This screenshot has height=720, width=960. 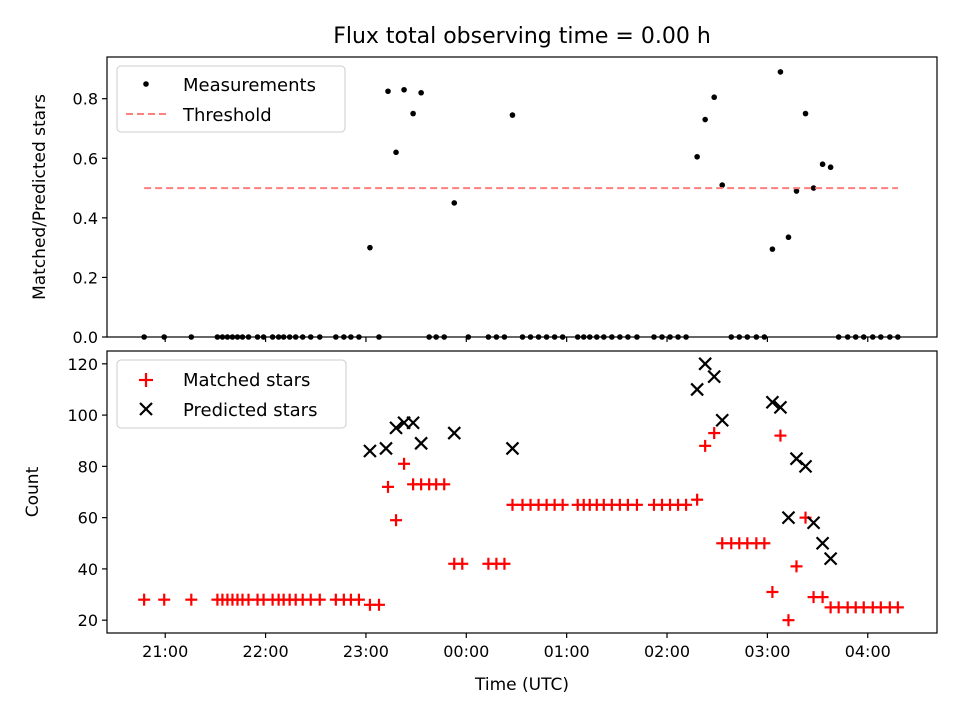 I want to click on y-tick-label: 20, so click(x=88, y=620).